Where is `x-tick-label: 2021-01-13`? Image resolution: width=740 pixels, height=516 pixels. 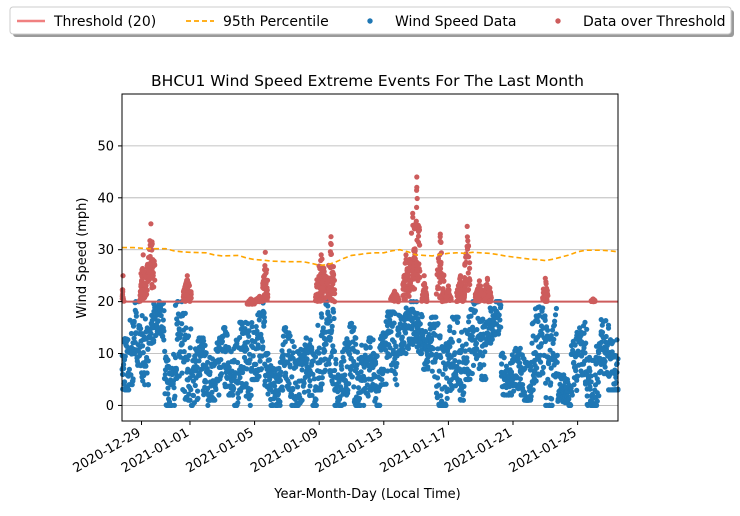
x-tick-label: 2021-01-13 is located at coordinates (349, 450).